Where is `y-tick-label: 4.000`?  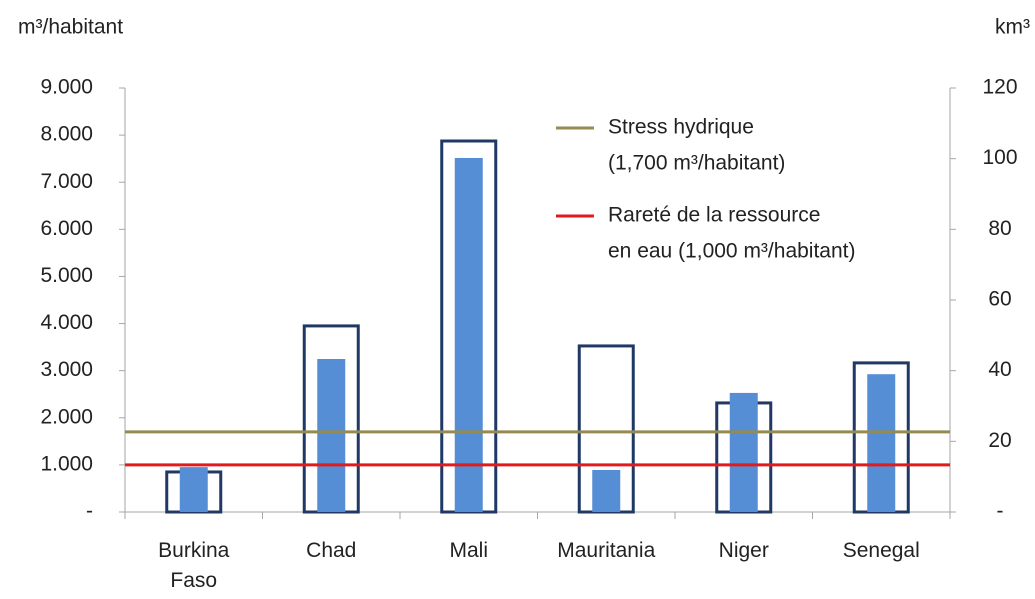
y-tick-label: 4.000 is located at coordinates (66, 322).